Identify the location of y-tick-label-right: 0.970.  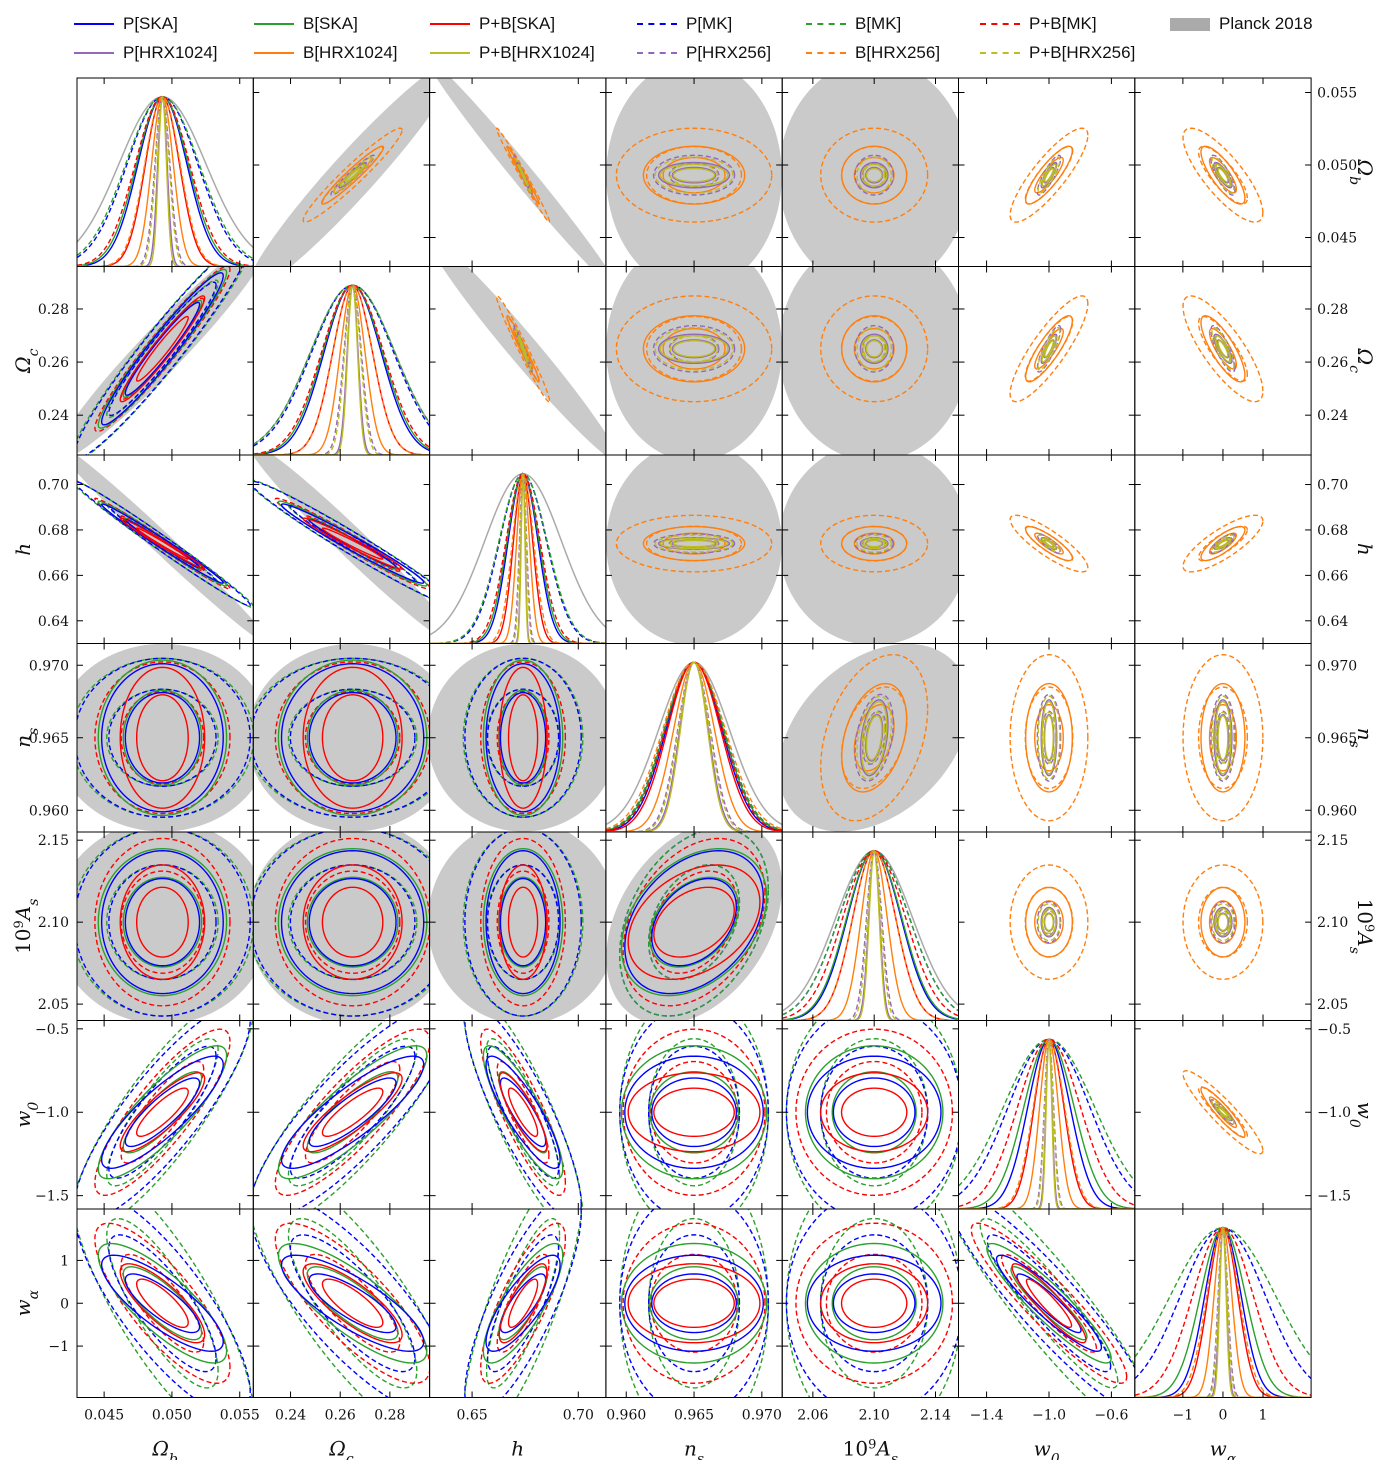
(1337, 666).